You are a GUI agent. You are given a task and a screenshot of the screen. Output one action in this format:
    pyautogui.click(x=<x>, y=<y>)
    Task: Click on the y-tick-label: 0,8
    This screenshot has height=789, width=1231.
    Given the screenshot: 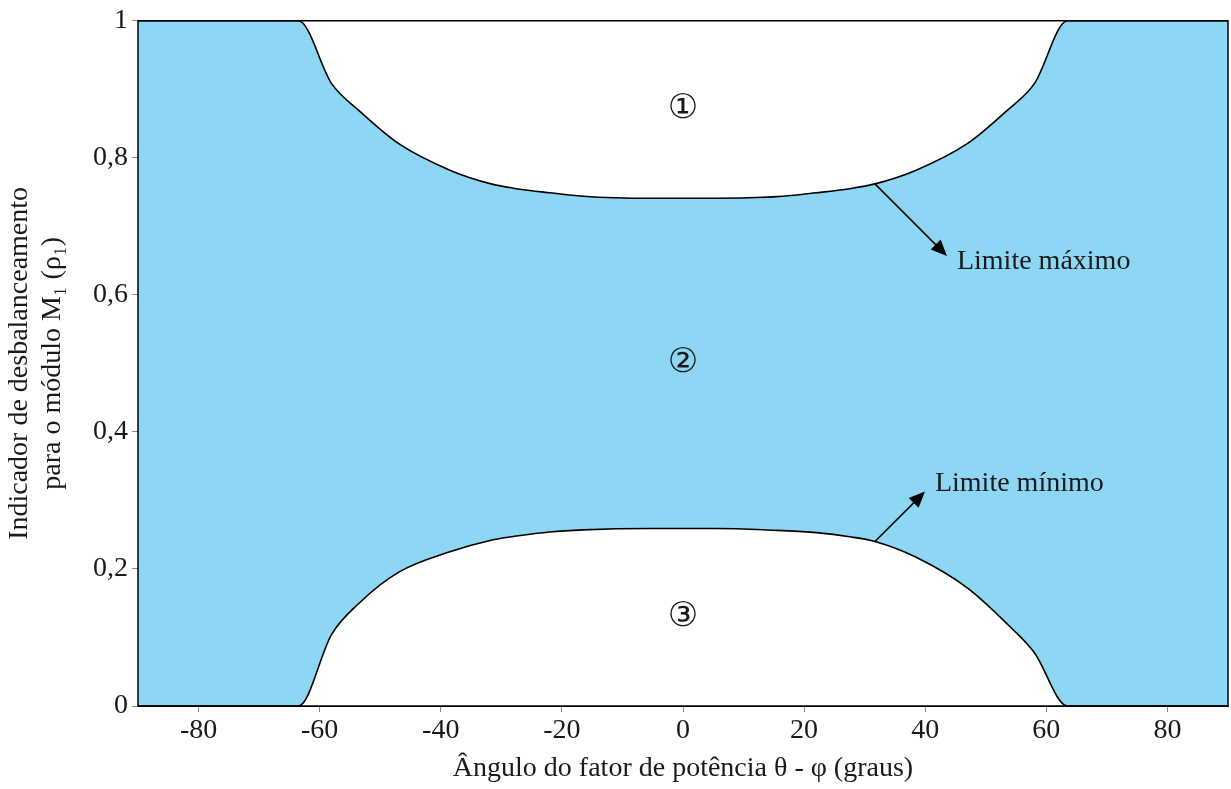 What is the action you would take?
    pyautogui.click(x=110, y=156)
    